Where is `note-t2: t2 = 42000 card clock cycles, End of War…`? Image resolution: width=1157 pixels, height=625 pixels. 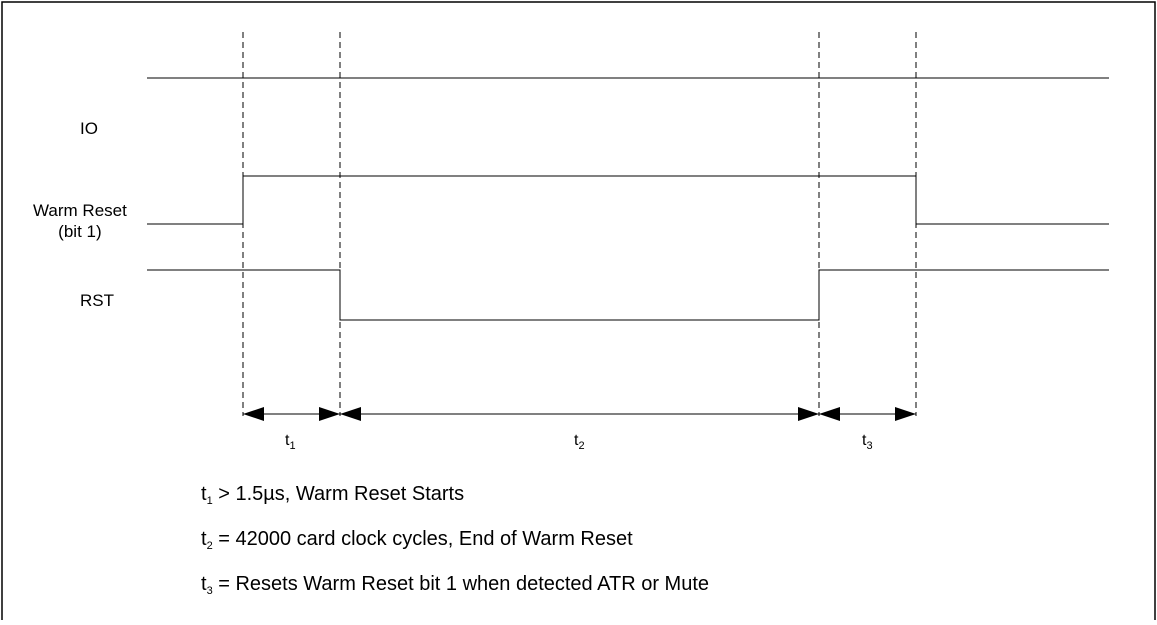 note-t2: t2 = 42000 card clock cycles, End of War… is located at coordinates (417, 540).